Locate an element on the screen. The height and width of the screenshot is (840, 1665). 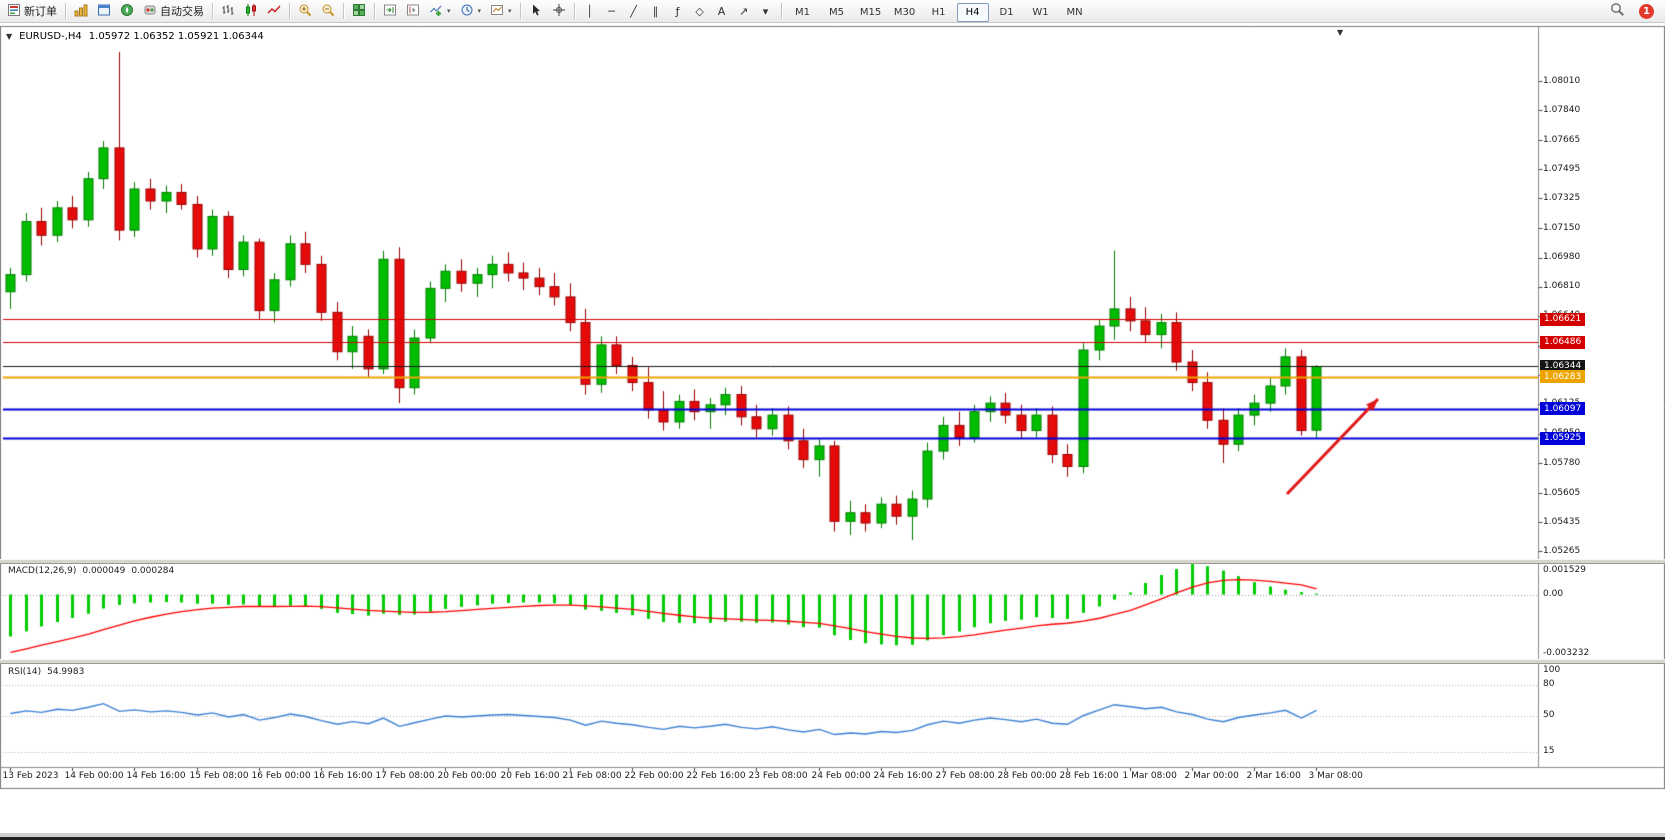
tile-windows-icon is located at coordinates (359, 11).